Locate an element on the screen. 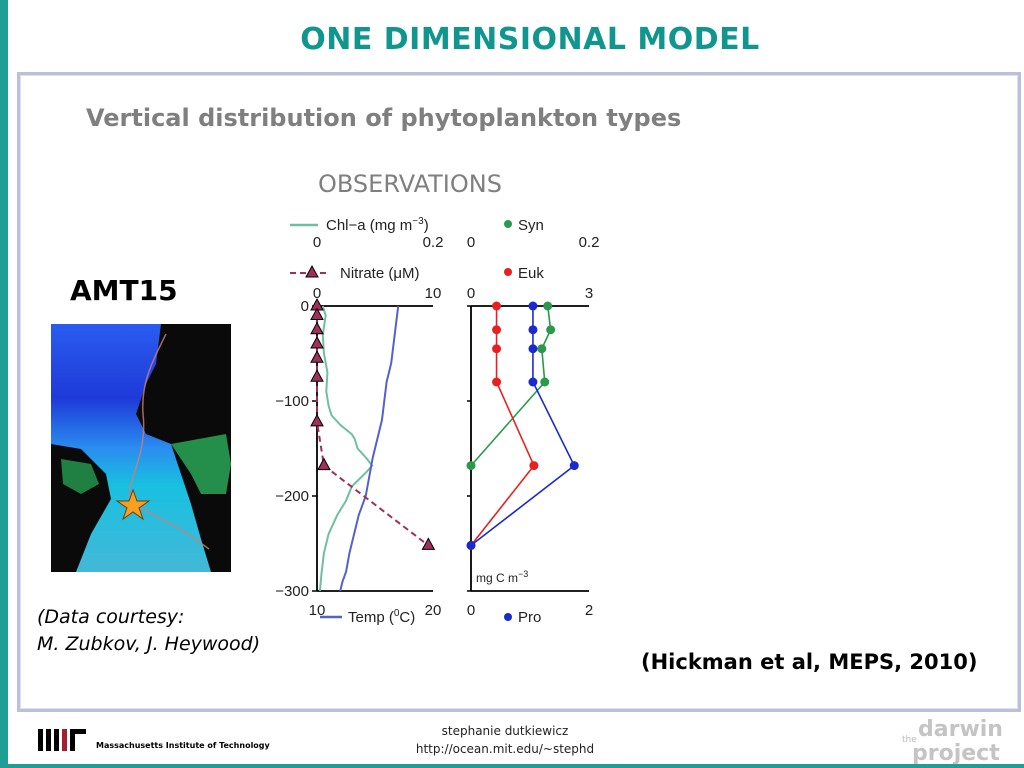 The image size is (1024, 768). nitrate-tick-label: 0 is located at coordinates (317, 293).